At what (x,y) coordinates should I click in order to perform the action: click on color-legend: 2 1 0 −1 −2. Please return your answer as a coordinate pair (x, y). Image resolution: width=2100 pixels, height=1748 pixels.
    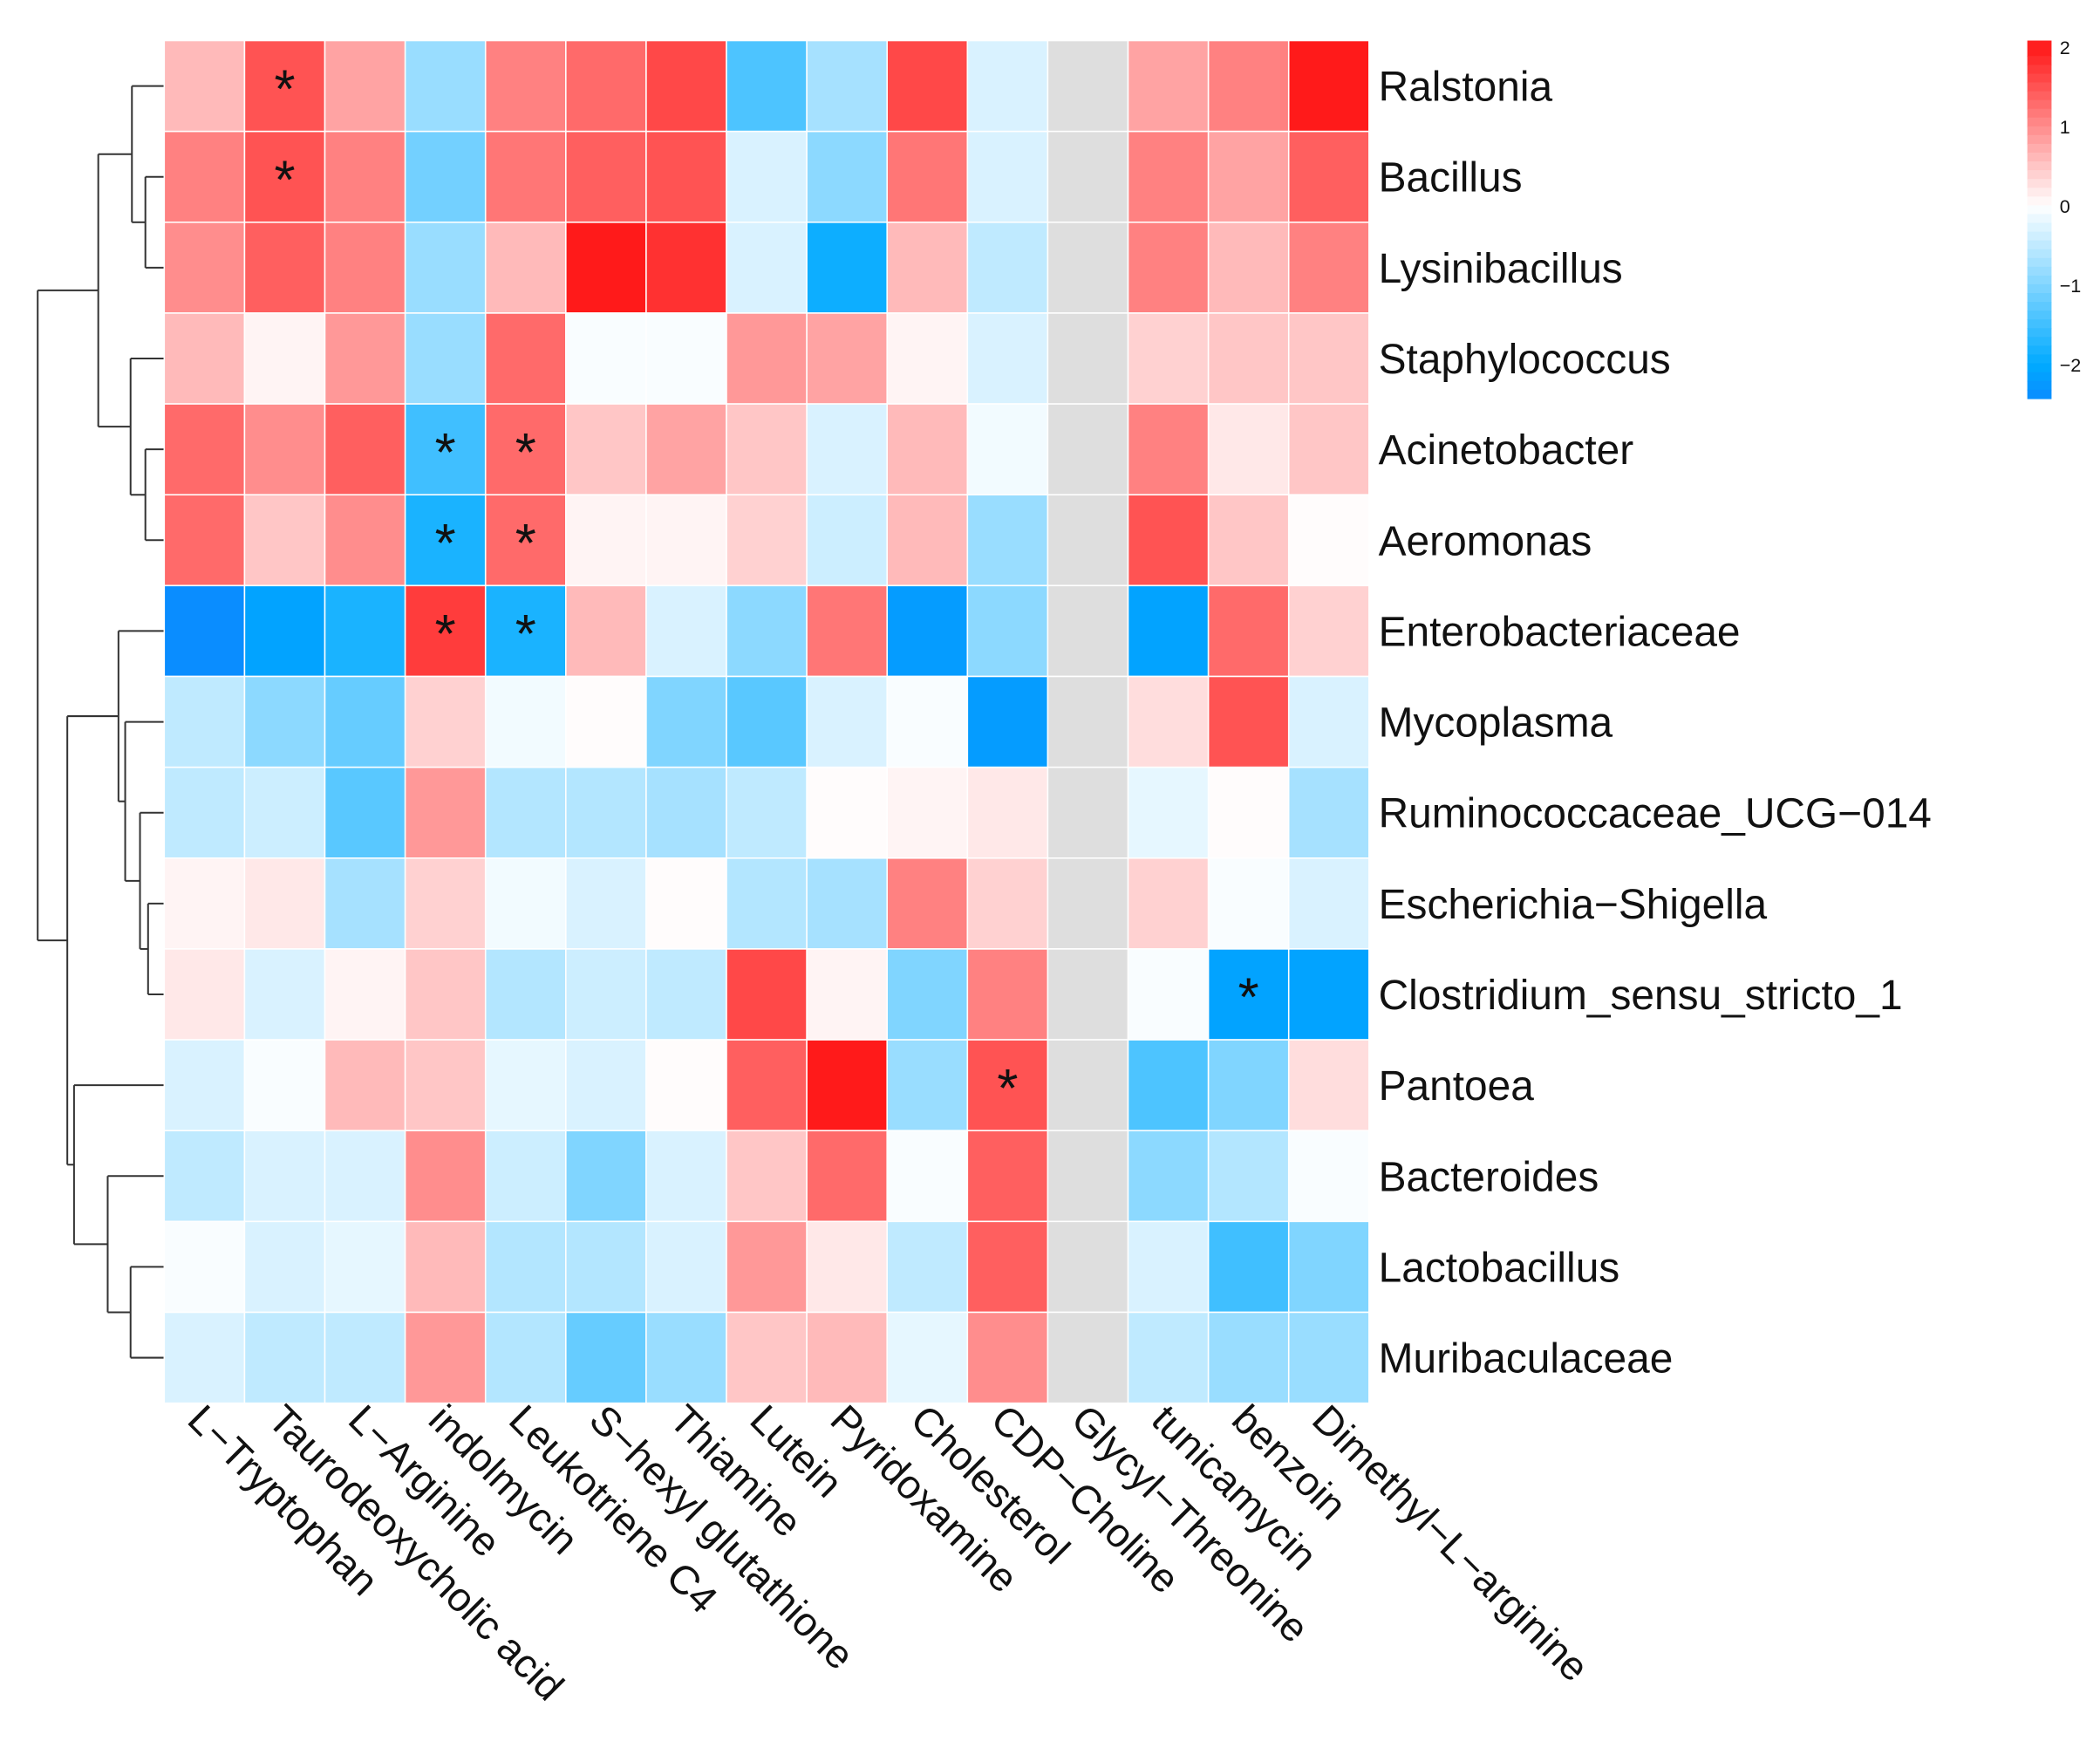
    Looking at the image, I should click on (2054, 218).